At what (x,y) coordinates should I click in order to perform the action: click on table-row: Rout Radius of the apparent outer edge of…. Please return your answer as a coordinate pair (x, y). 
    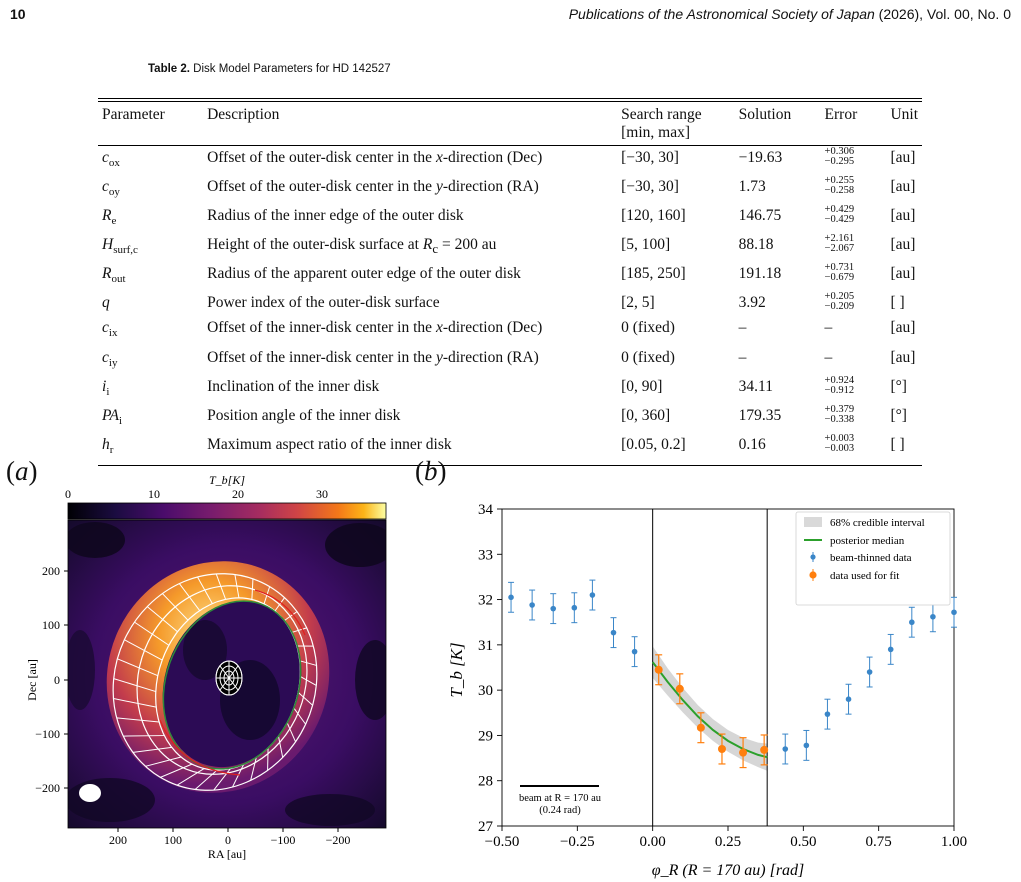
    Looking at the image, I should click on (510, 276).